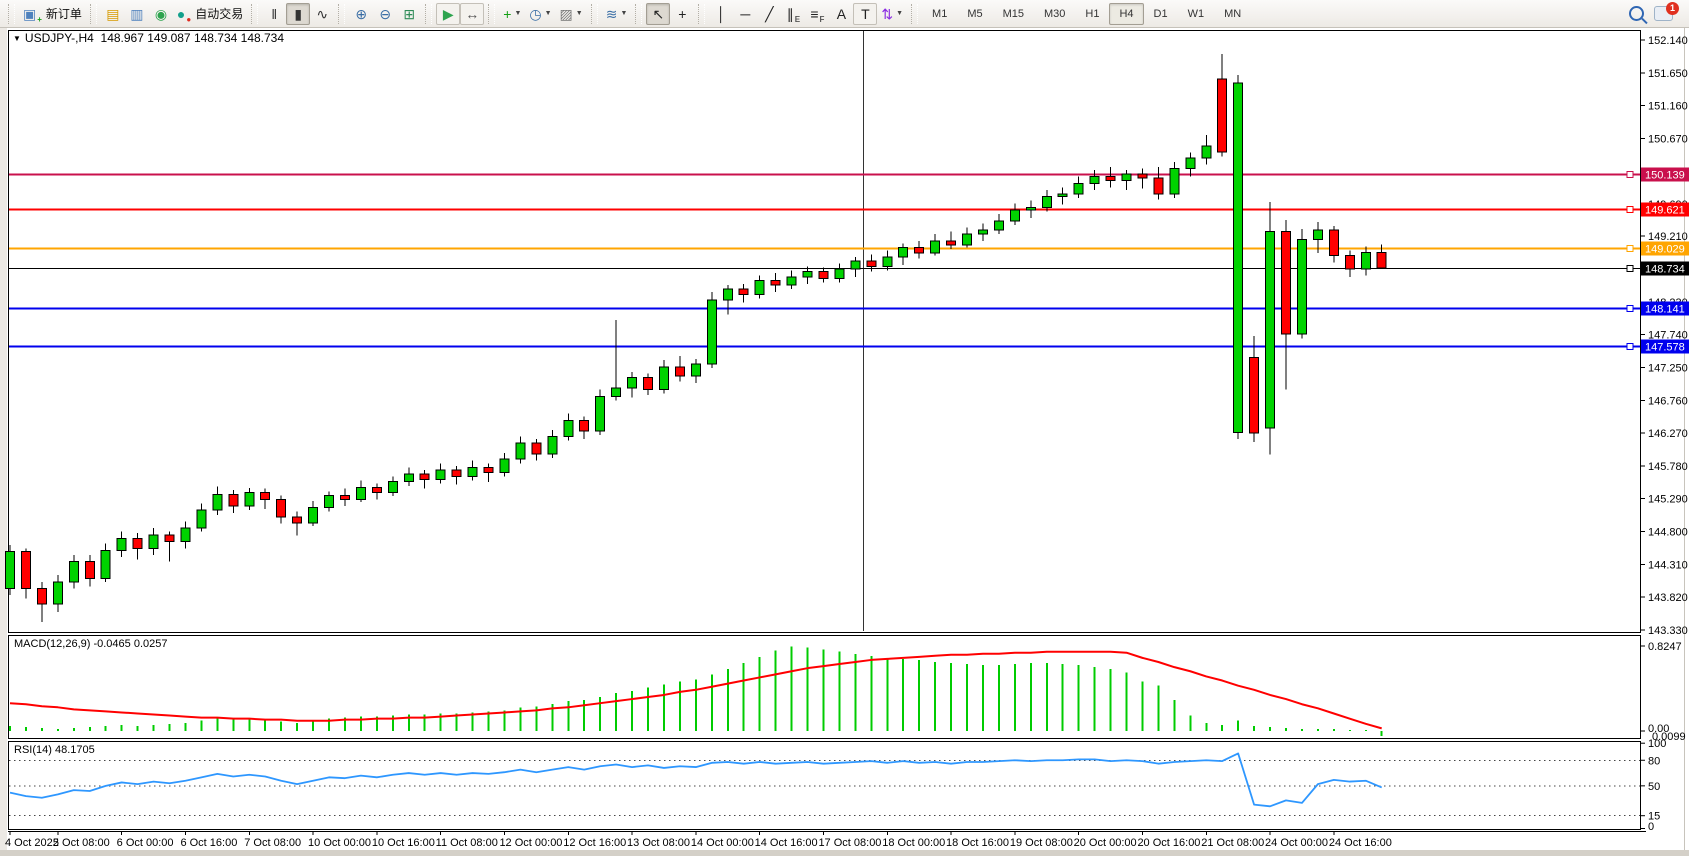  Describe the element at coordinates (571, 14) in the screenshot. I see `templates-button: ▨ ▼` at that location.